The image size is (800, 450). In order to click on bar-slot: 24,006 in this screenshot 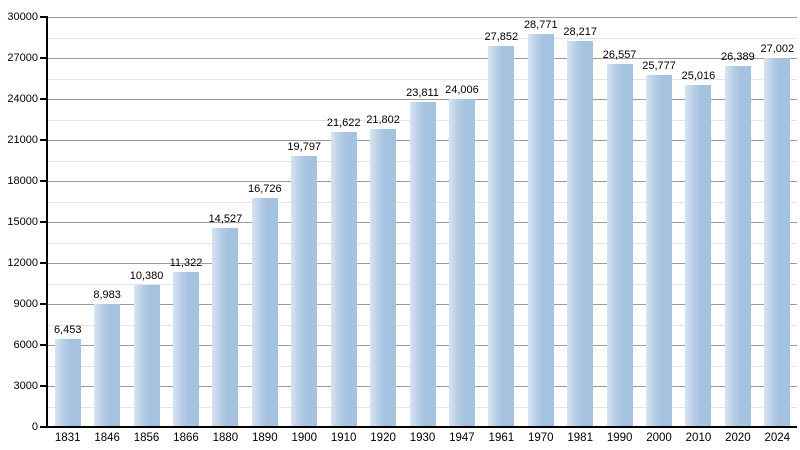, I will do `click(461, 222)`.